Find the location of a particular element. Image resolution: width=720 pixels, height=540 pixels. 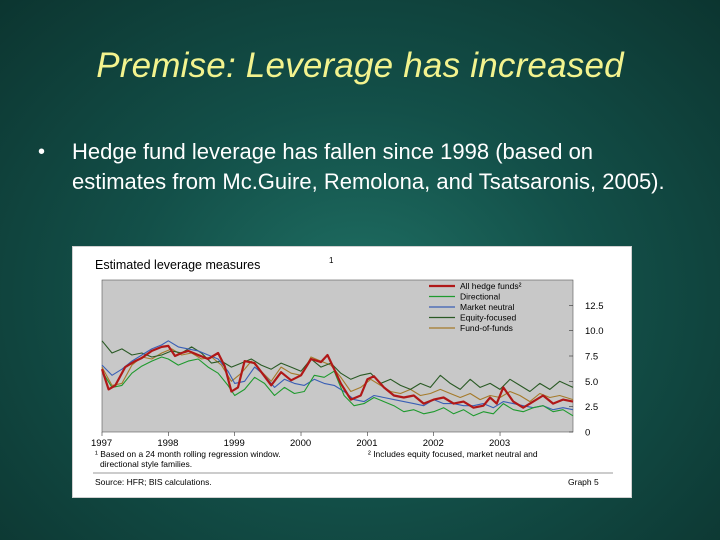

series-line-market-neutral is located at coordinates (337, 375).